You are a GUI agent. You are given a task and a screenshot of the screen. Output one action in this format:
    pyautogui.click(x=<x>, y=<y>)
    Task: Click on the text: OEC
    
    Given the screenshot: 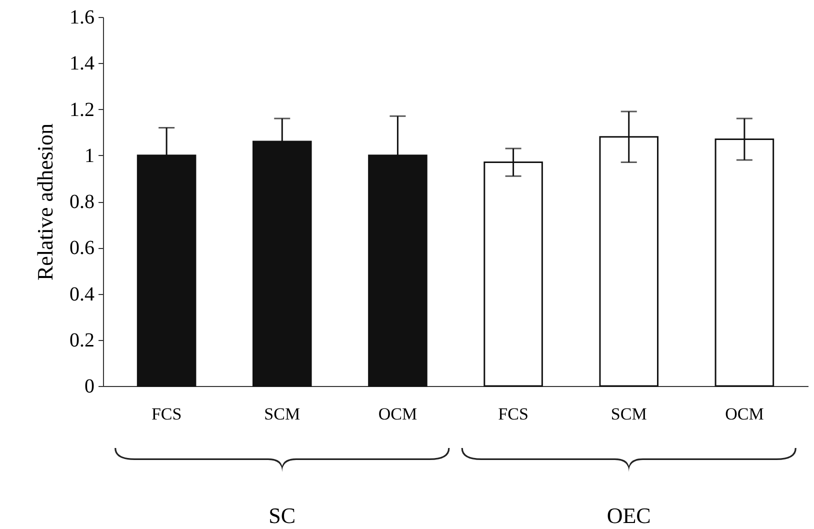 What is the action you would take?
    pyautogui.click(x=628, y=515)
    